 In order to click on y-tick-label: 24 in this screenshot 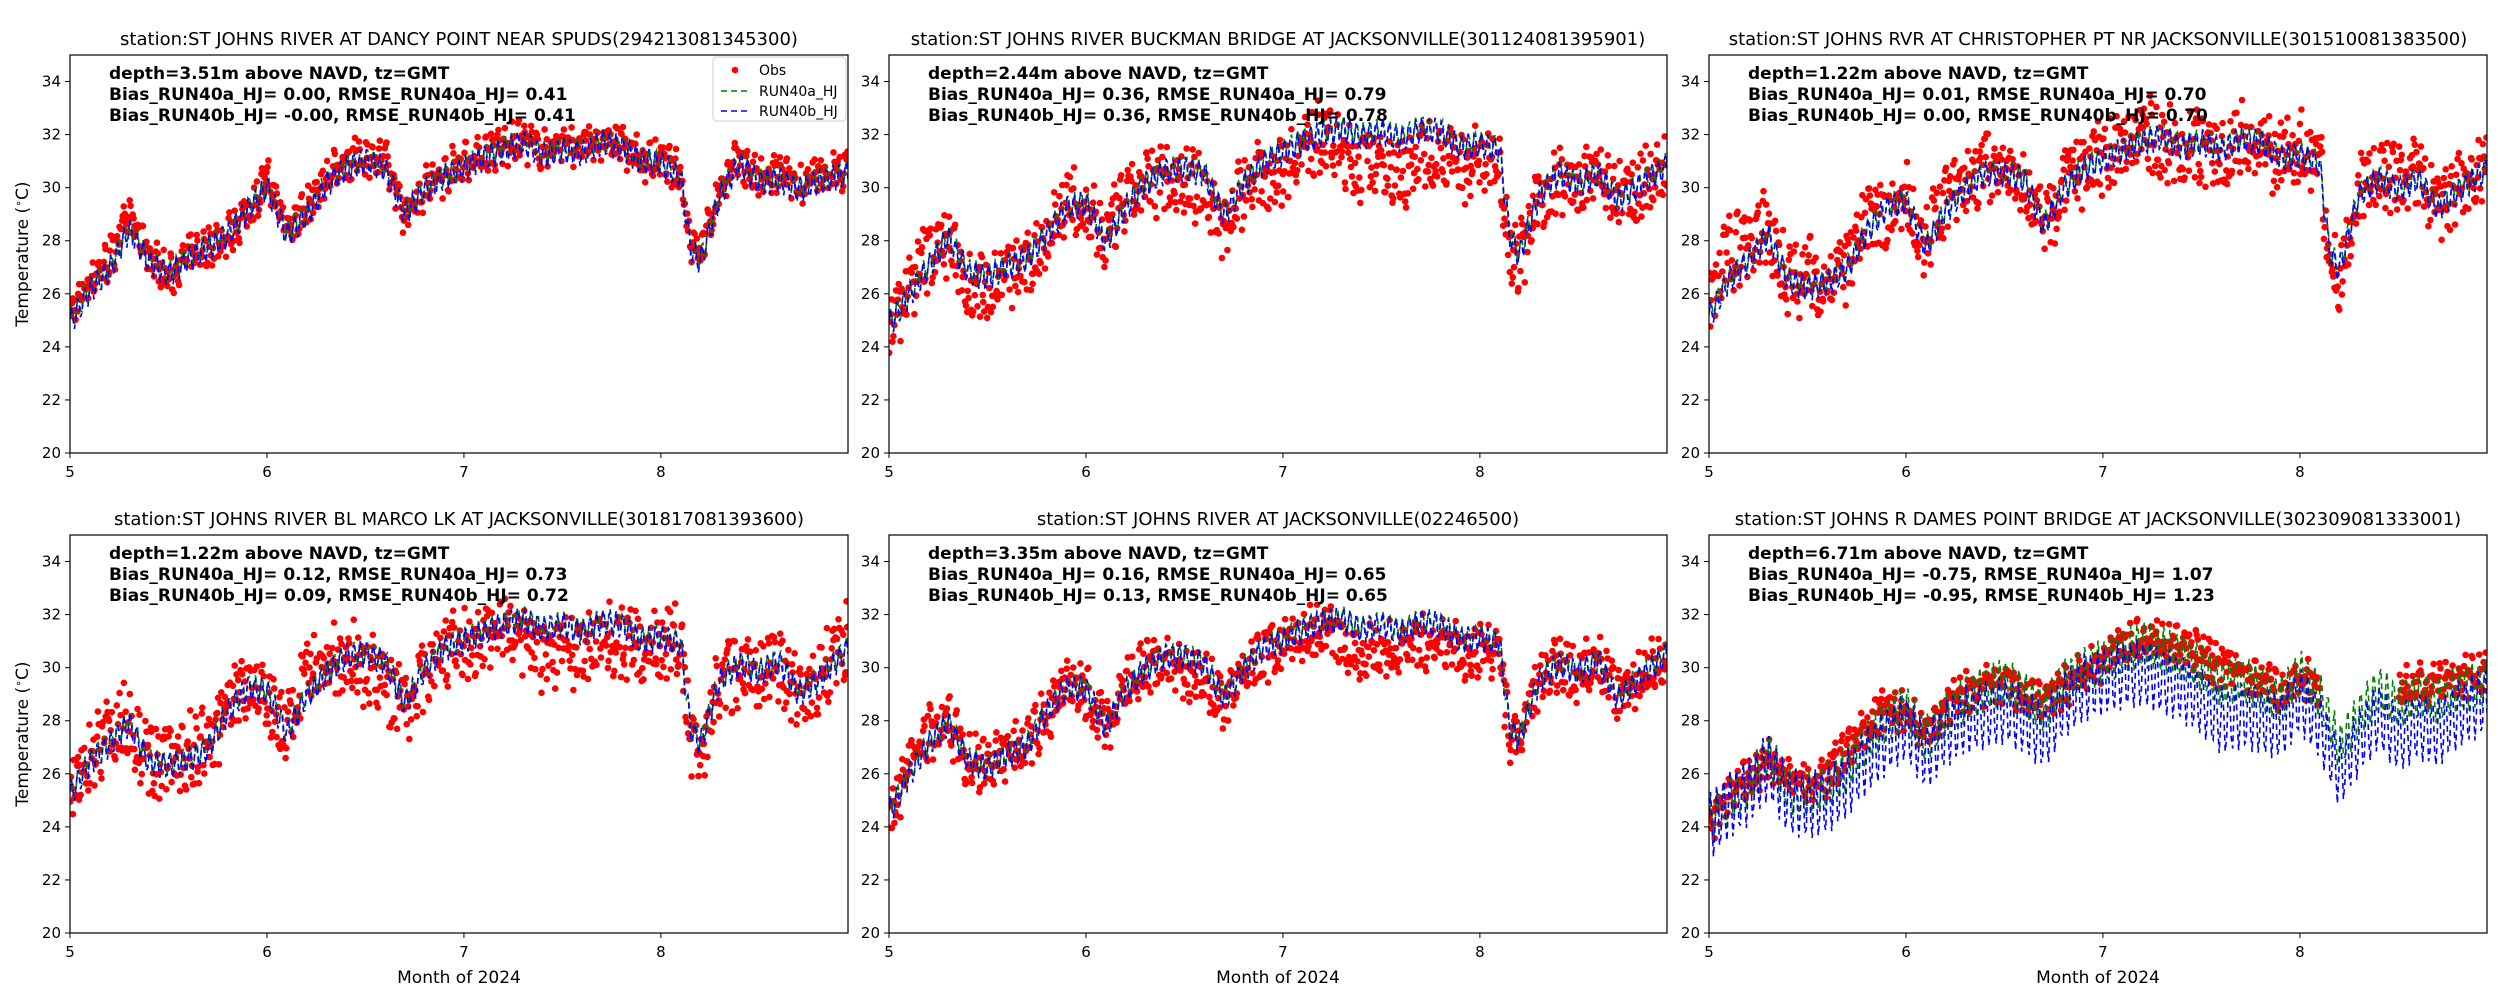, I will do `click(870, 347)`.